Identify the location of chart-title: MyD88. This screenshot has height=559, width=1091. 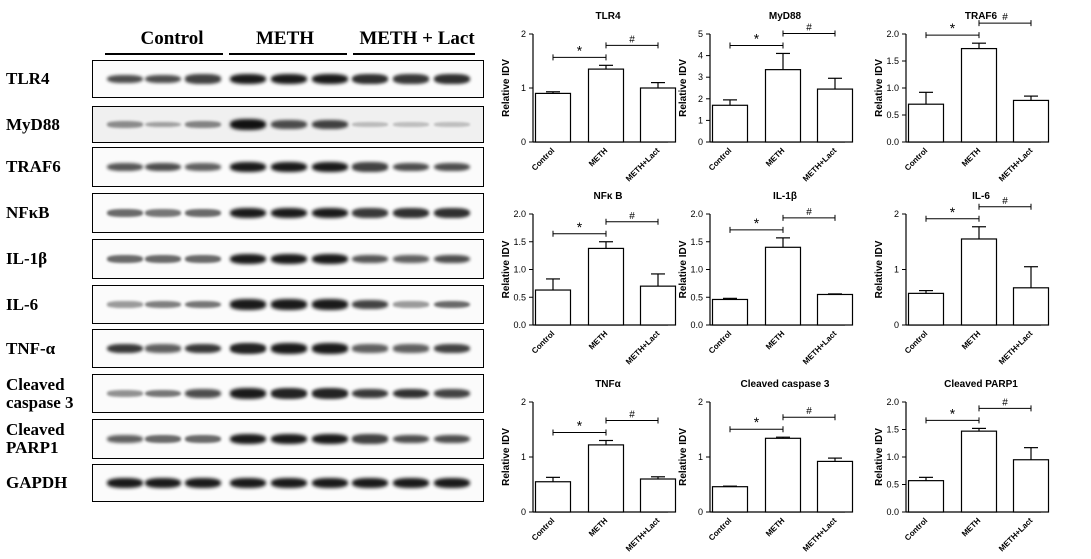
(785, 16).